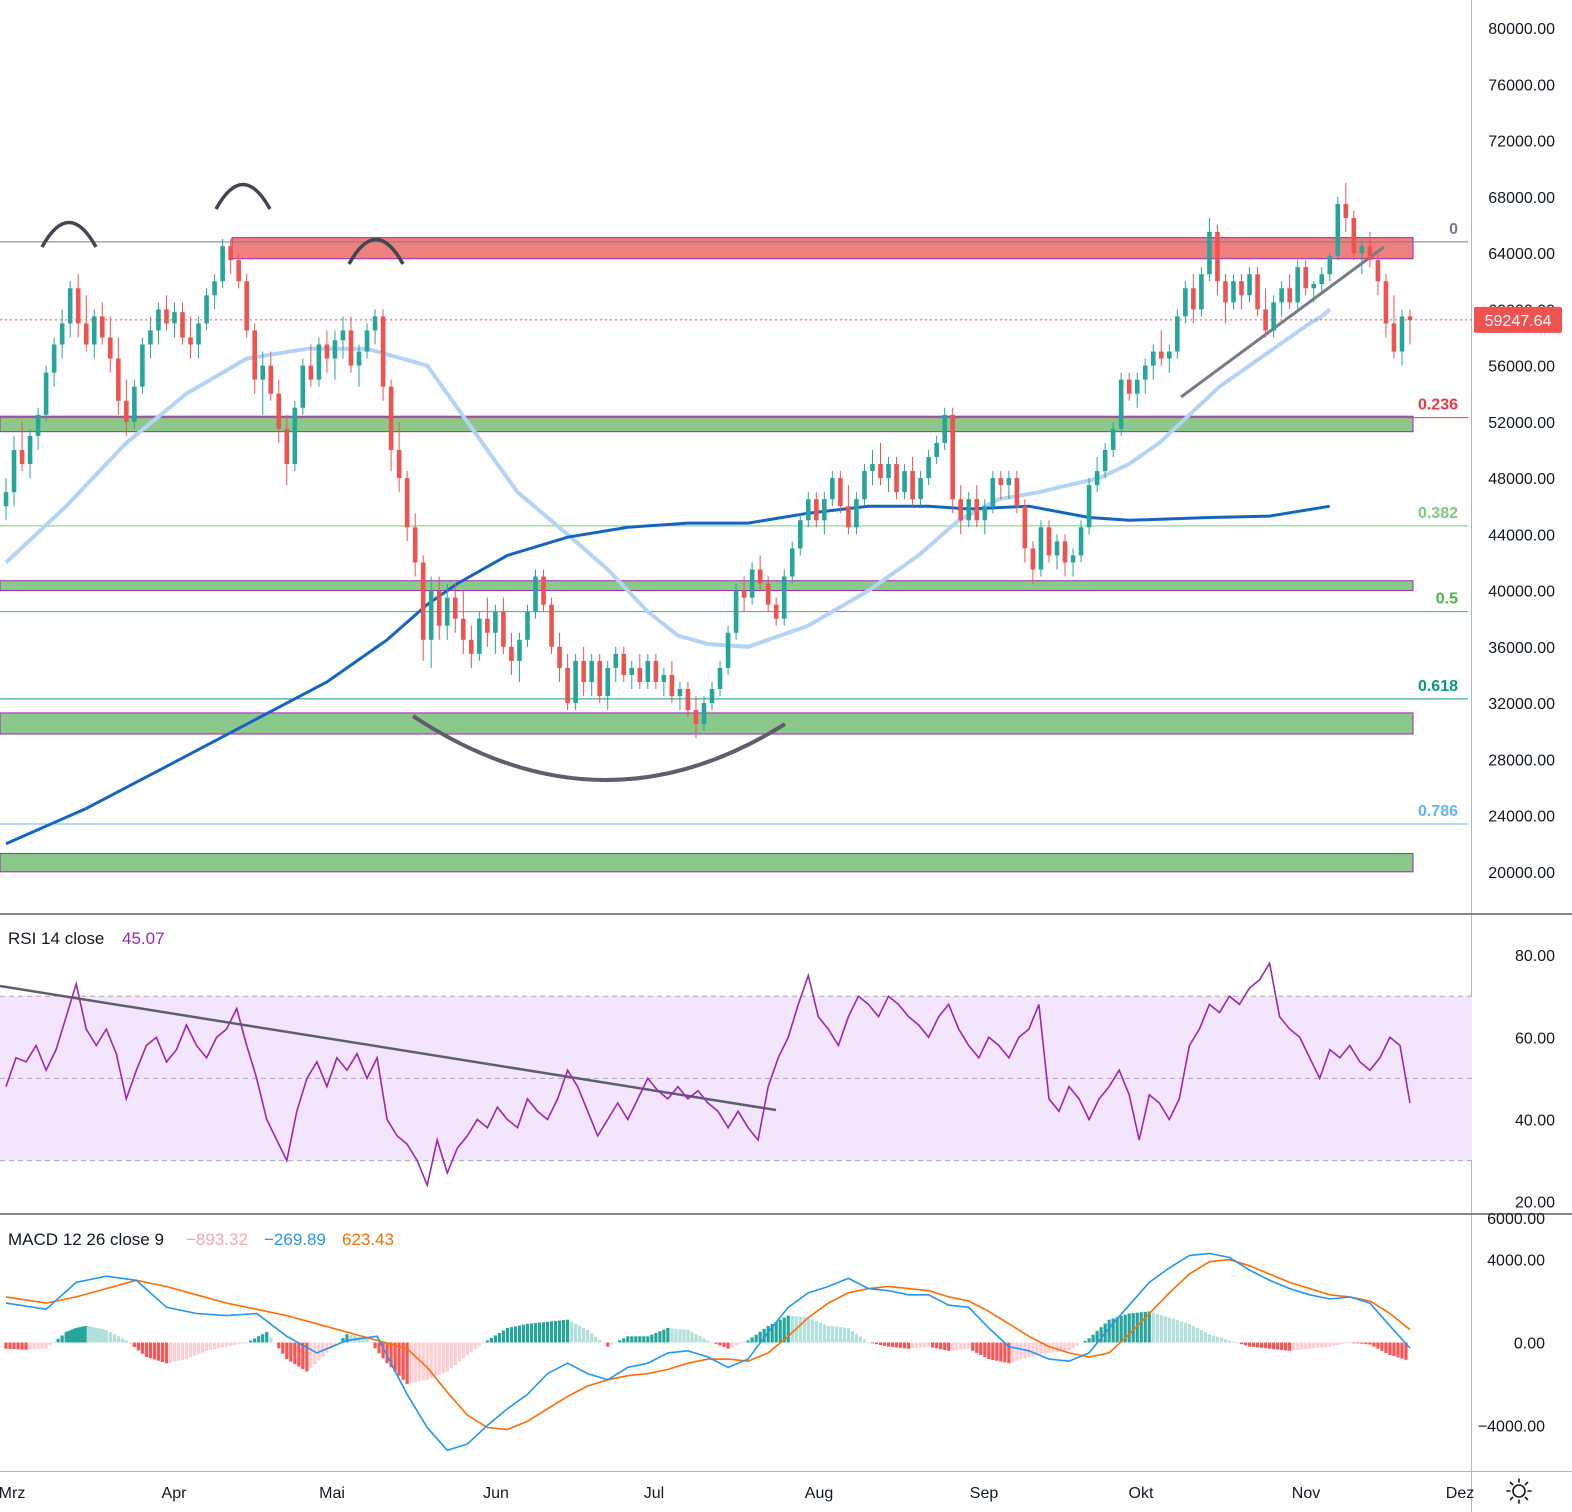 The image size is (1572, 1512). Describe the element at coordinates (1535, 1080) in the screenshot. I see `rsi-axis: 80.00 60.00 40.00 20.00` at that location.